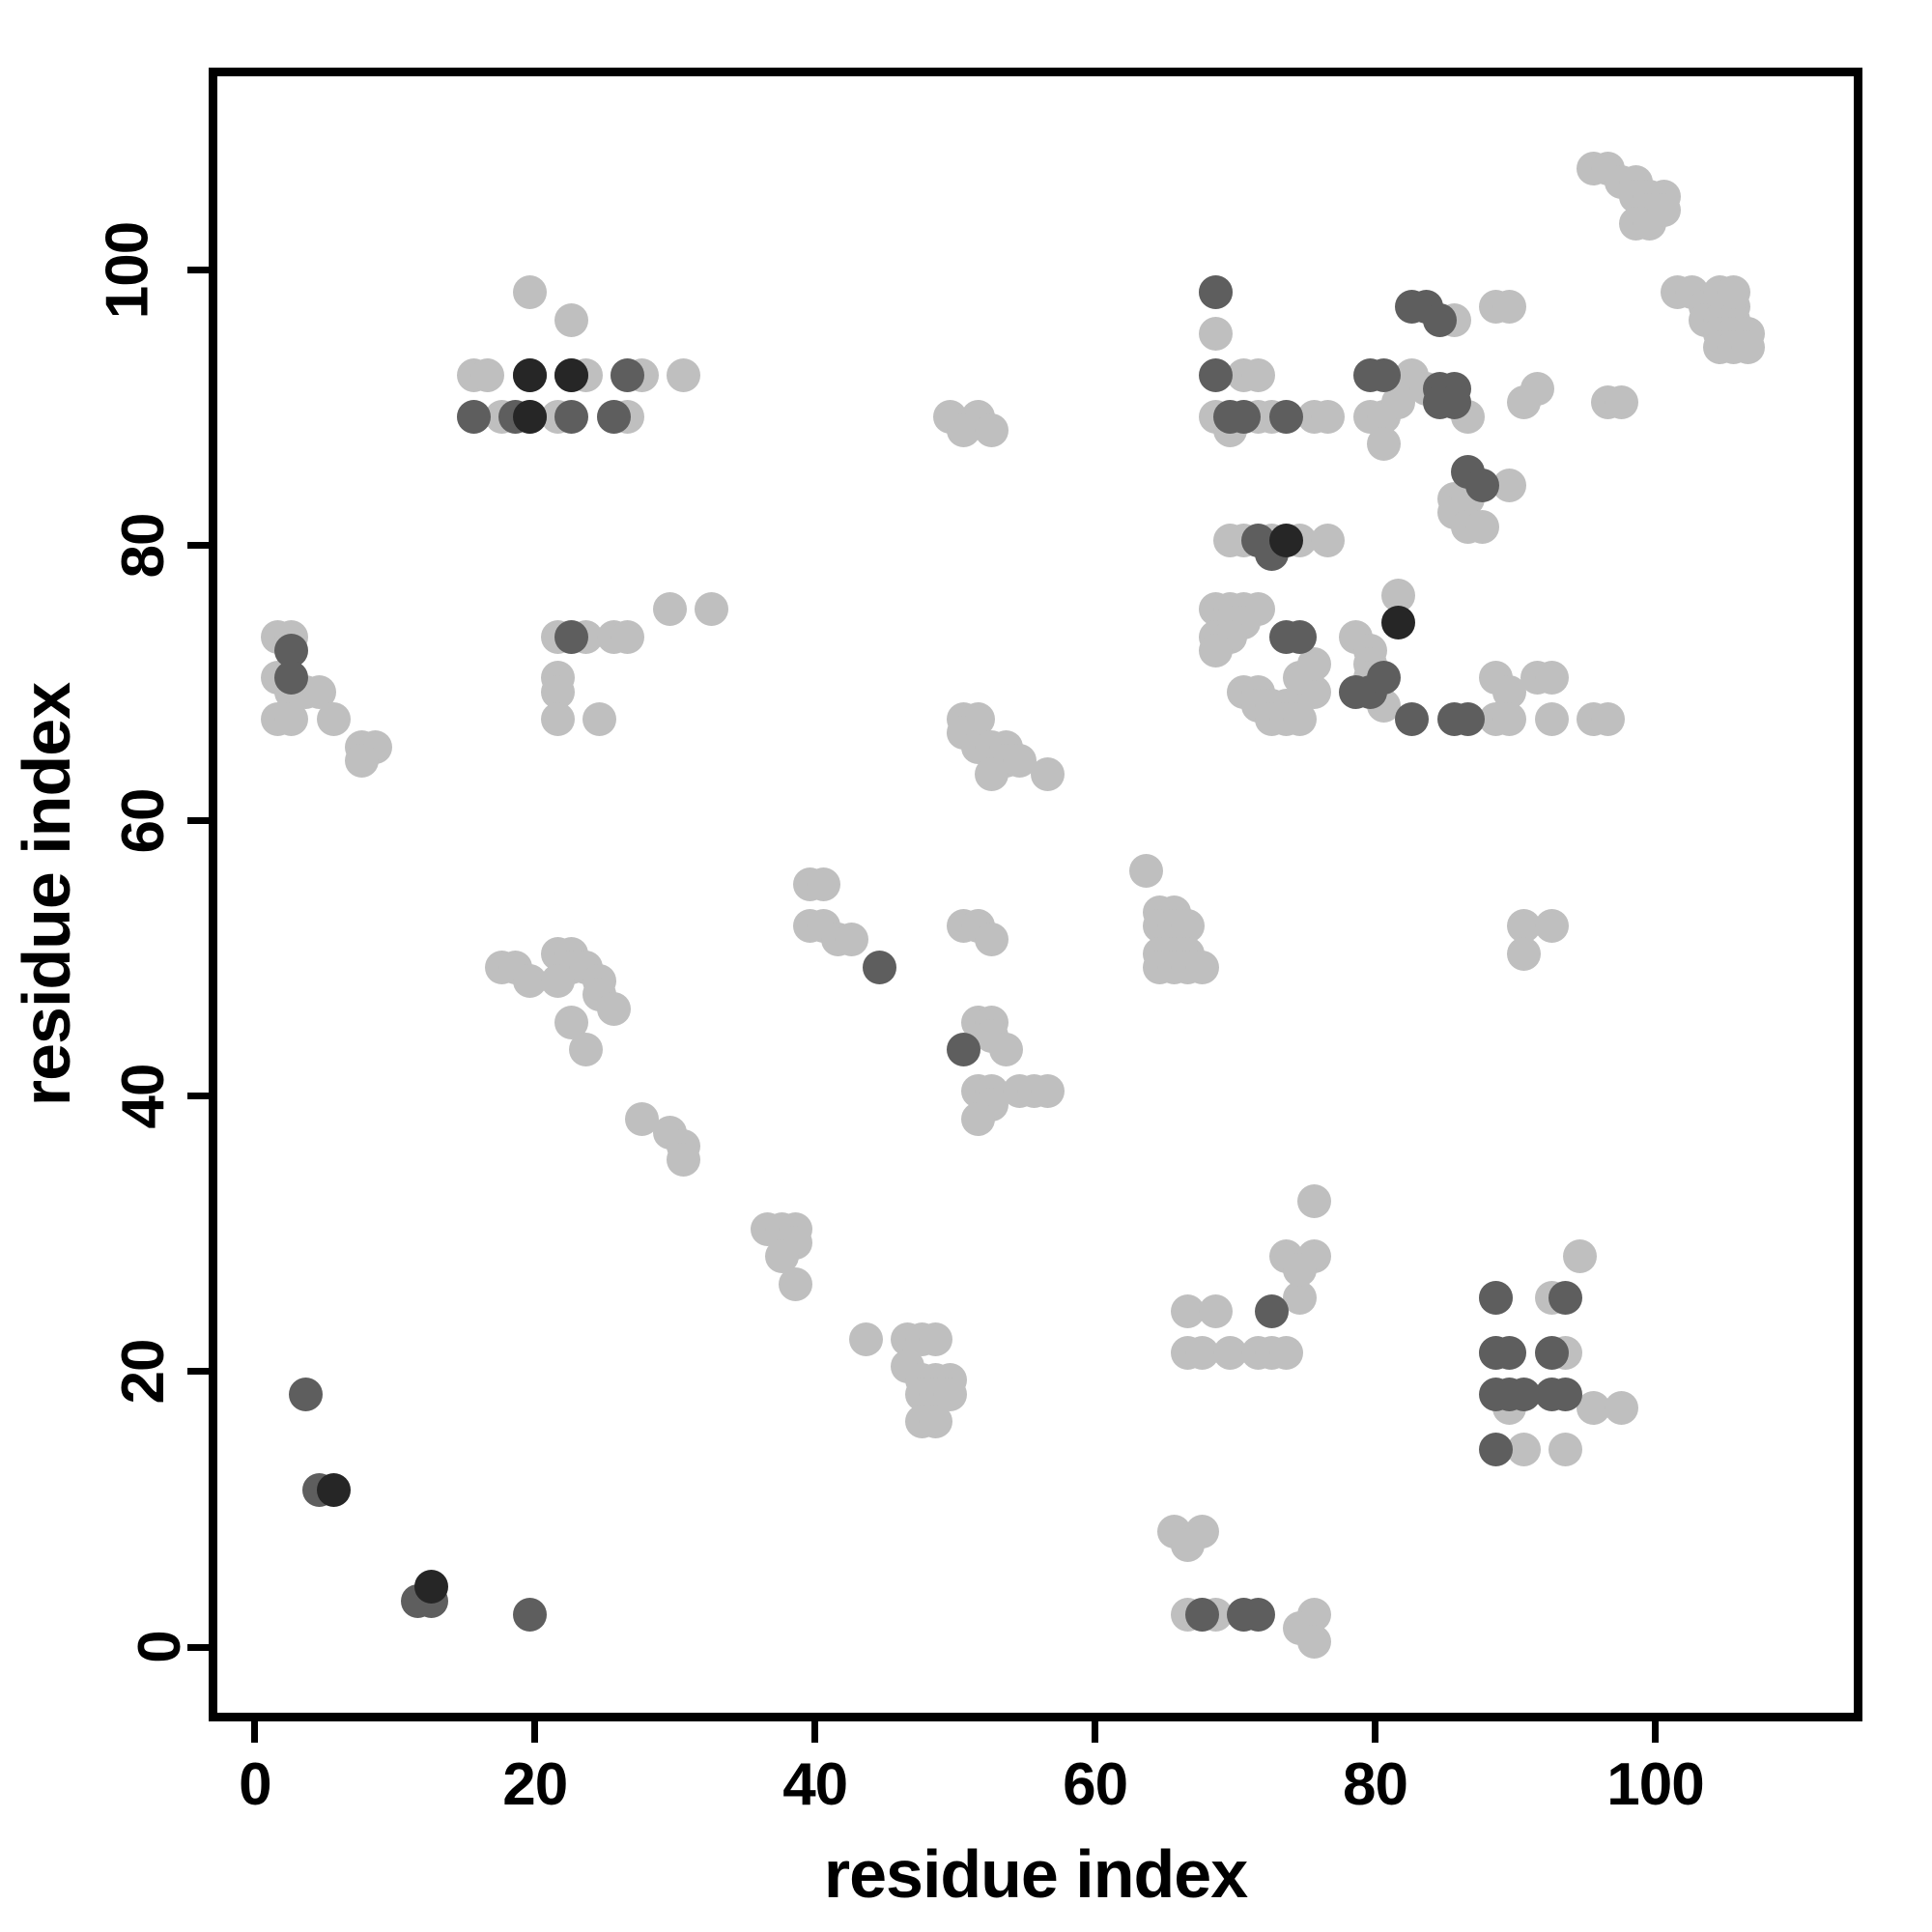 The width and height of the screenshot is (1932, 1932). I want to click on y-axis-tick-label: 0, so click(159, 1647).